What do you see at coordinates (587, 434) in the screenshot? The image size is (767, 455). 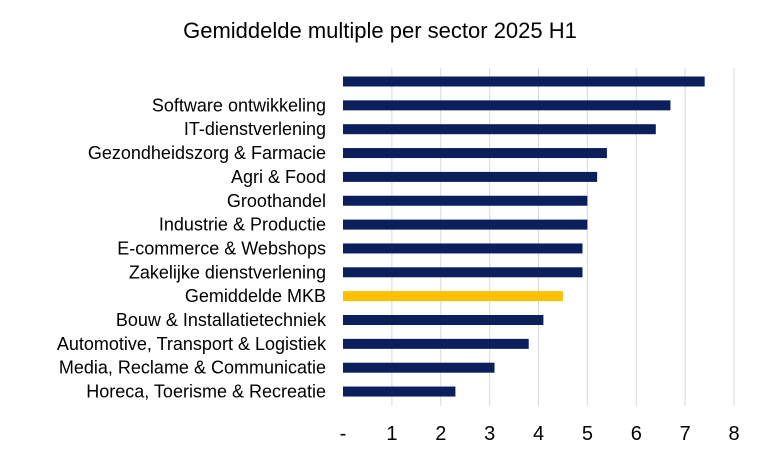 I see `x-tick-label: 5` at bounding box center [587, 434].